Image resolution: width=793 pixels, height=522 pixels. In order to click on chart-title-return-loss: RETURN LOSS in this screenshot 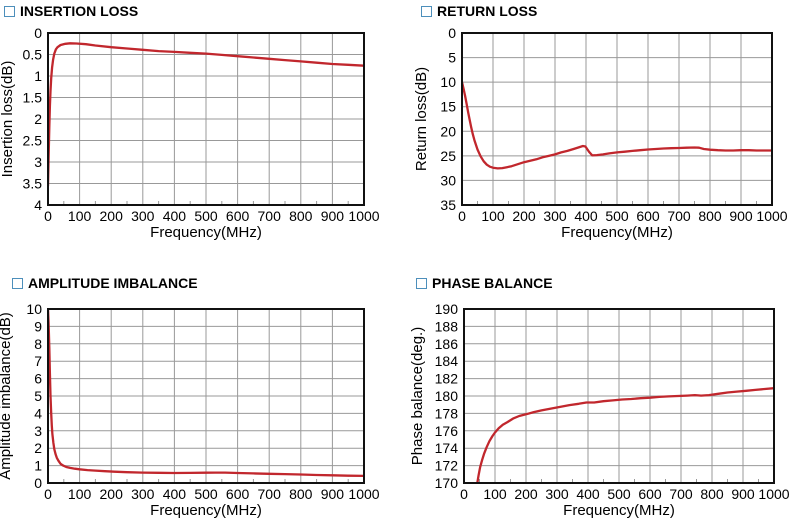, I will do `click(479, 11)`.